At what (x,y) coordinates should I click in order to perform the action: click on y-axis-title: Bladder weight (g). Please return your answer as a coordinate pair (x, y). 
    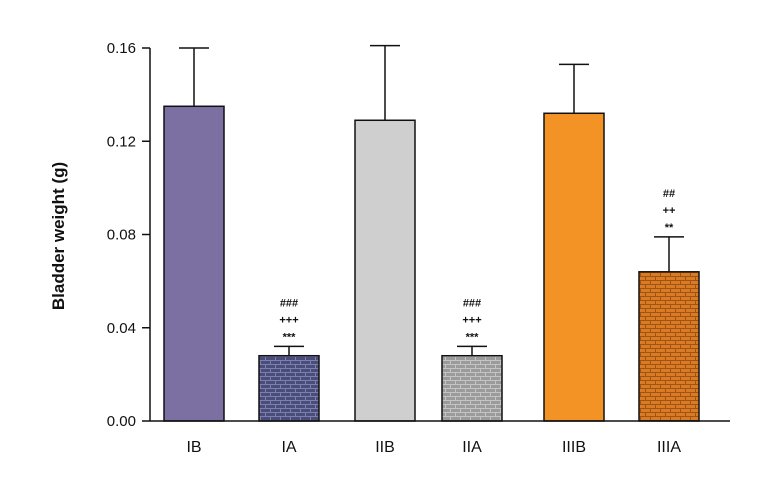
    Looking at the image, I should click on (58, 236).